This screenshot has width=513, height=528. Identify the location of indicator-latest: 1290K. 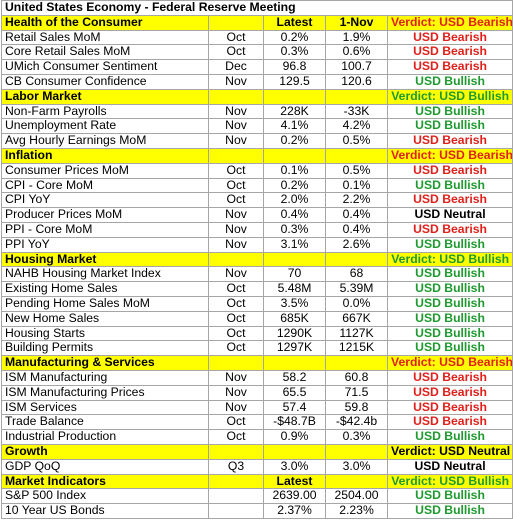
(294, 333).